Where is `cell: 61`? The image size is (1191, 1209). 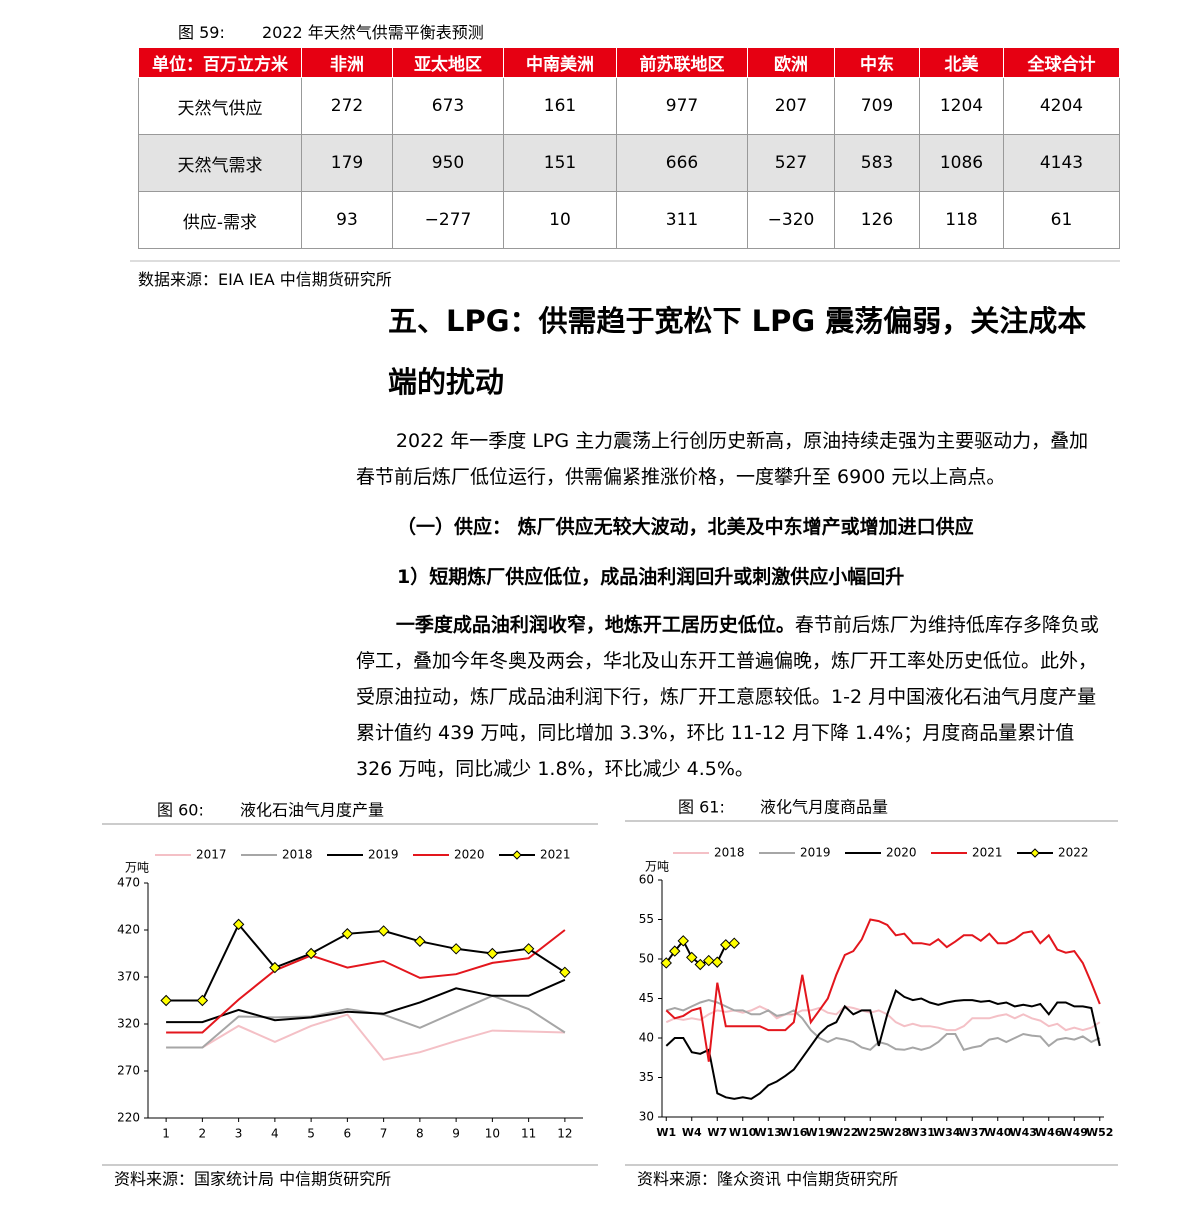 cell: 61 is located at coordinates (1061, 220).